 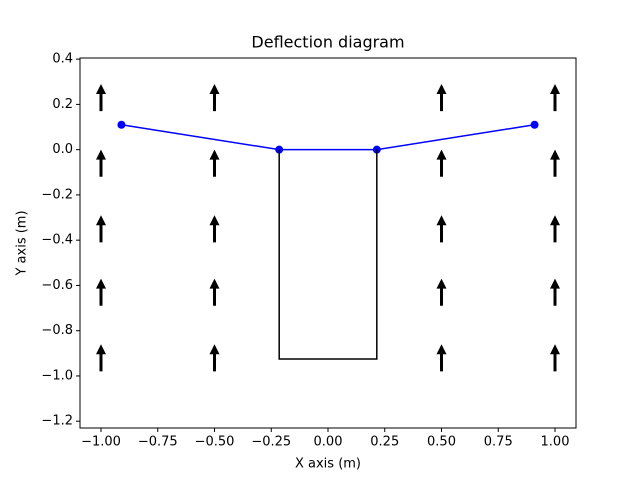 I want to click on x-tick-label: −0.50, so click(x=215, y=442).